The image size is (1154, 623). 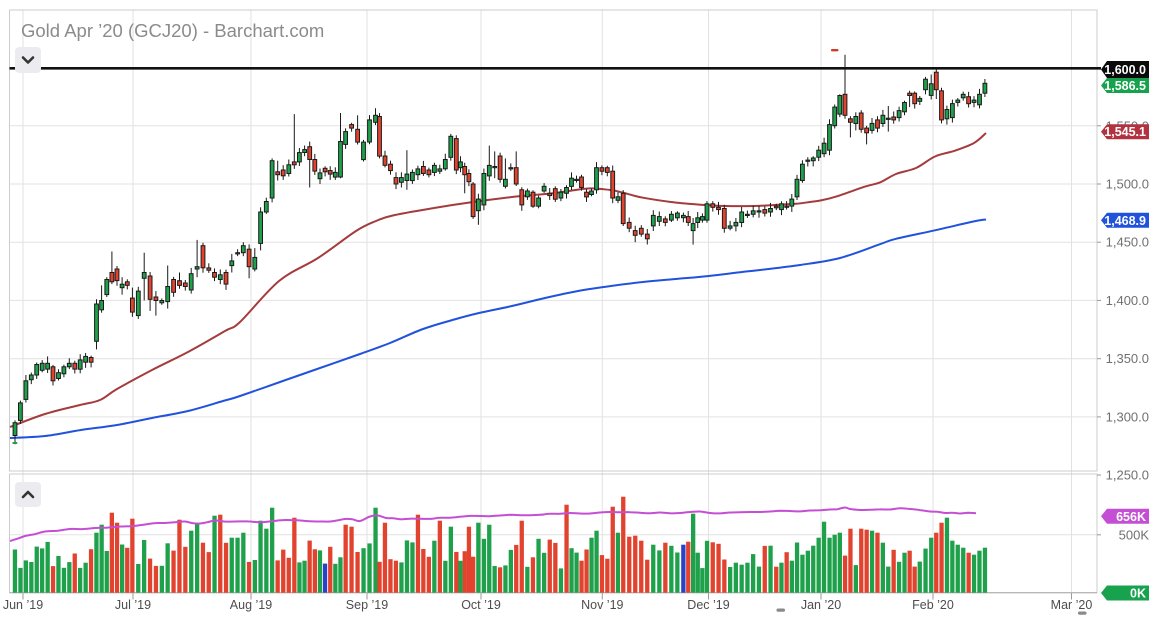 What do you see at coordinates (133, 605) in the screenshot?
I see `svg-text: Jul ’19` at bounding box center [133, 605].